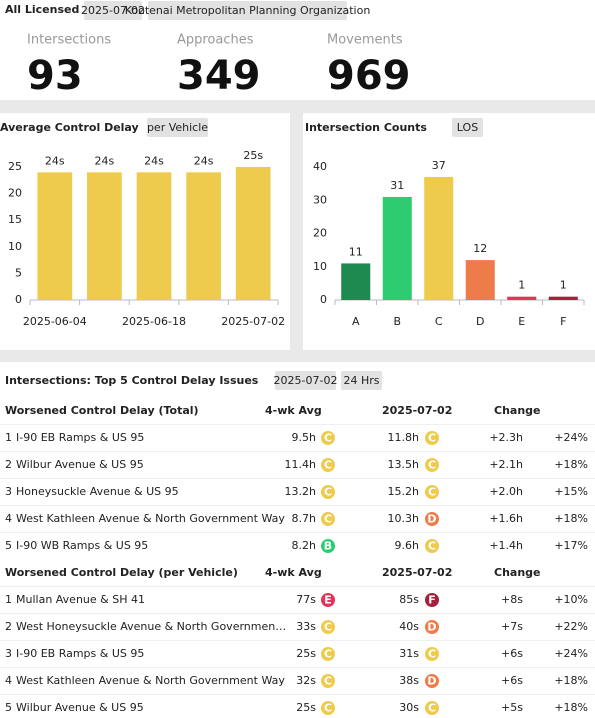  What do you see at coordinates (369, 76) in the screenshot?
I see `kpi-value: 969` at bounding box center [369, 76].